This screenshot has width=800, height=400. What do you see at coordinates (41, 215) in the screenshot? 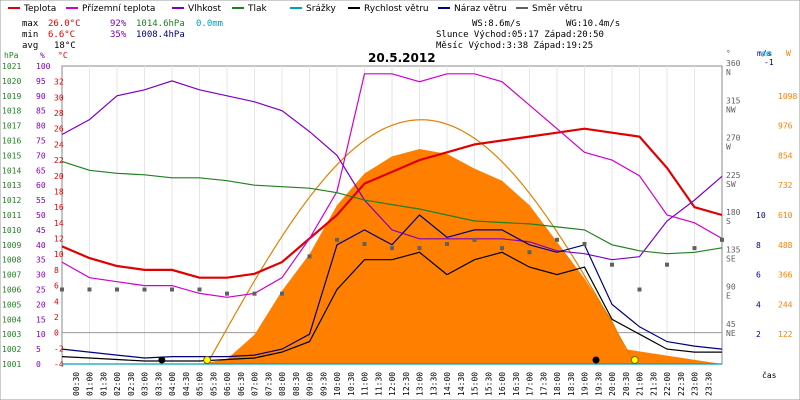
I see `hum-tick-50: 50` at bounding box center [41, 215].